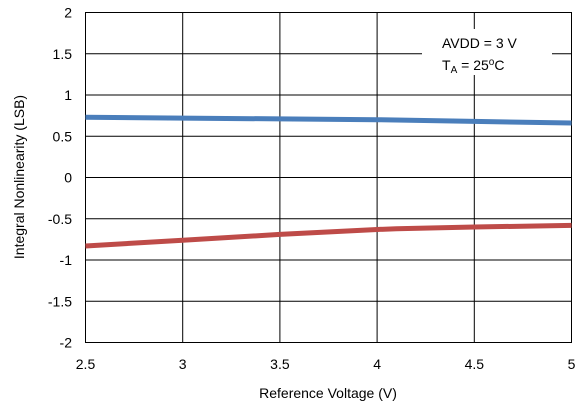 This screenshot has height=406, width=577. I want to click on y-tick-label: -2, so click(66, 343).